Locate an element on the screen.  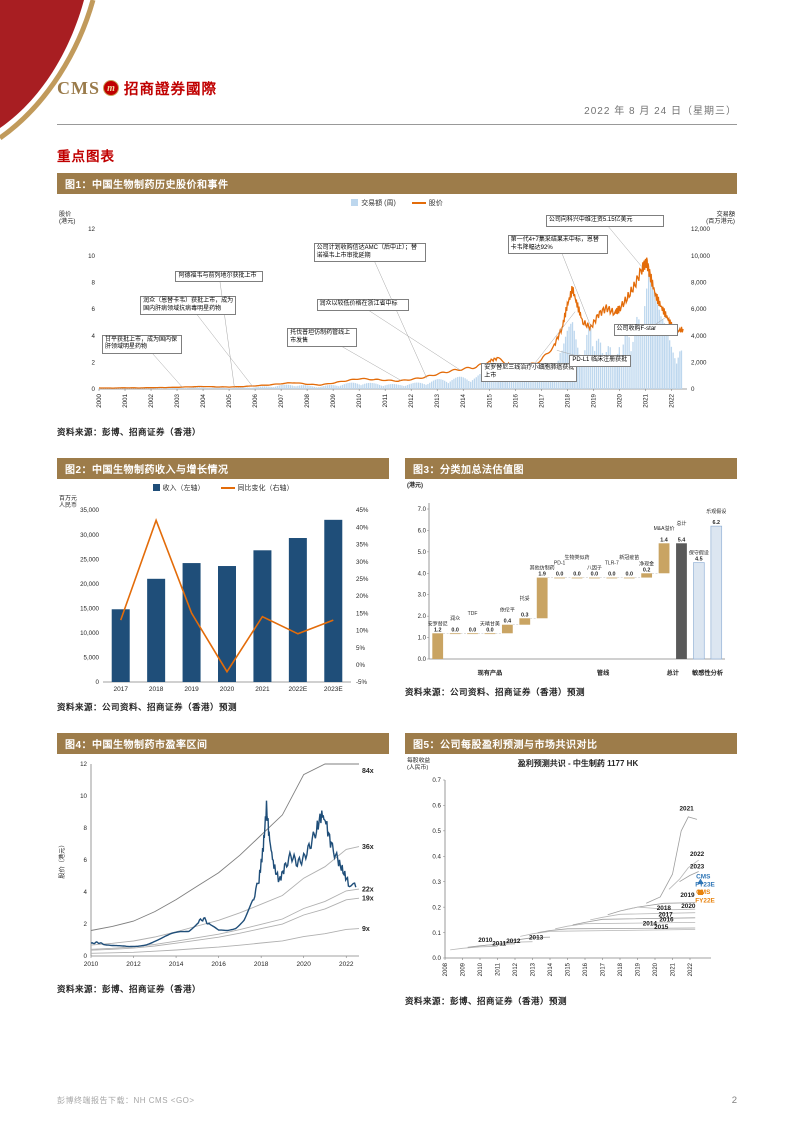
svg-text: 2021 is located at coordinates (687, 809).